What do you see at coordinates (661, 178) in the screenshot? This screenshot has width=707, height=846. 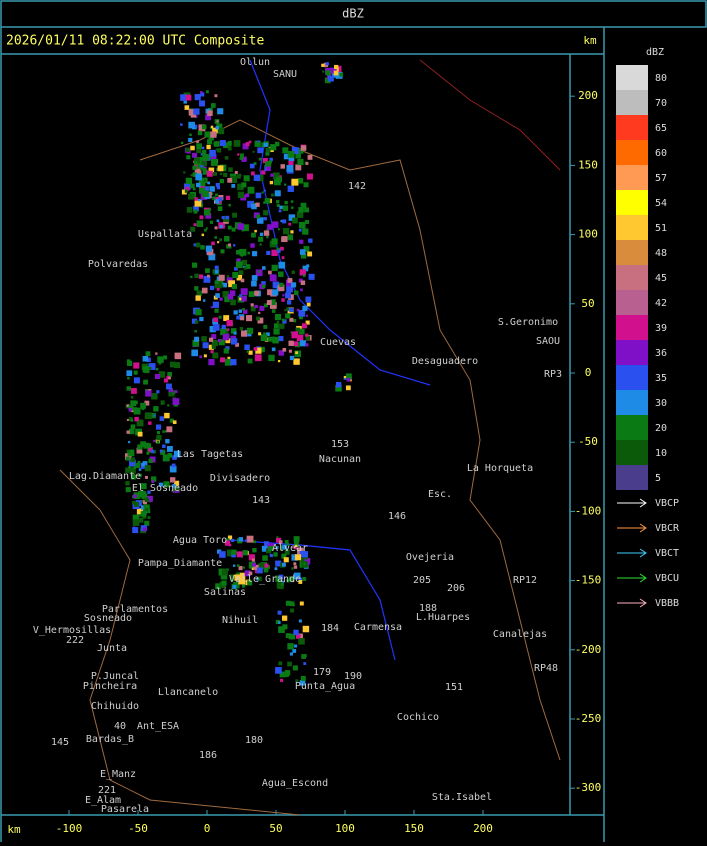 I see `colorbar-label: 57` at bounding box center [661, 178].